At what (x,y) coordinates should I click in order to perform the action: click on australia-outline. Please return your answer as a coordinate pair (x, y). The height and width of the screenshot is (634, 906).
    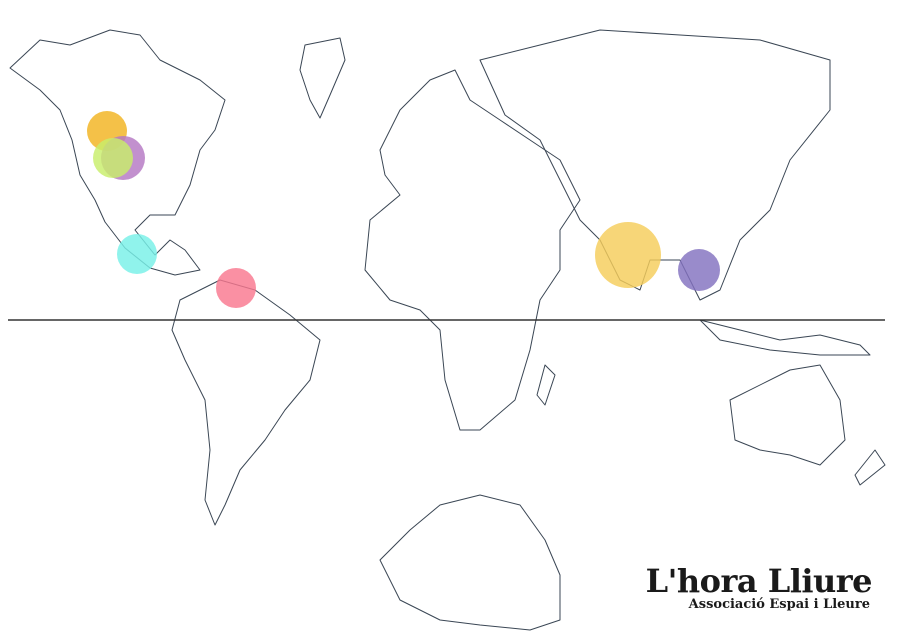
    Looking at the image, I should click on (787, 415).